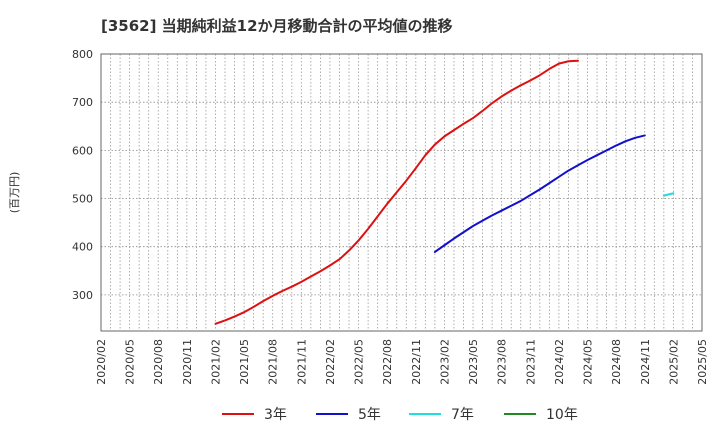  Describe the element at coordinates (82, 247) in the screenshot. I see `y-tick-label: 400` at that location.